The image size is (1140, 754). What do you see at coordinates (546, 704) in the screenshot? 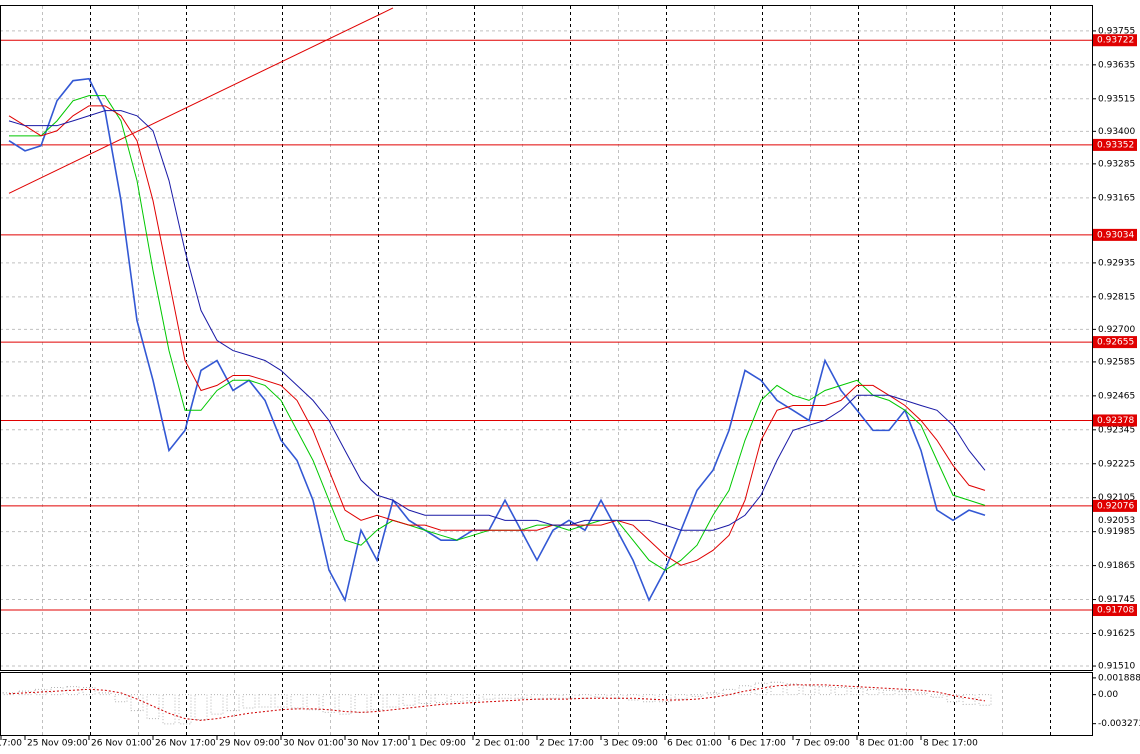
I see `oscillator-frame` at bounding box center [546, 704].